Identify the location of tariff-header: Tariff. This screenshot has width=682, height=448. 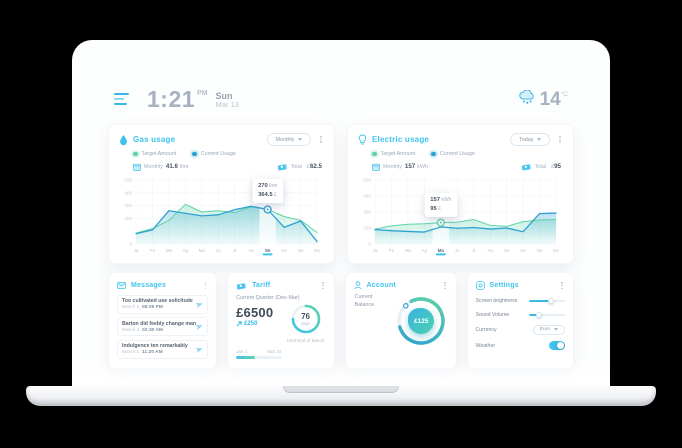
(280, 285).